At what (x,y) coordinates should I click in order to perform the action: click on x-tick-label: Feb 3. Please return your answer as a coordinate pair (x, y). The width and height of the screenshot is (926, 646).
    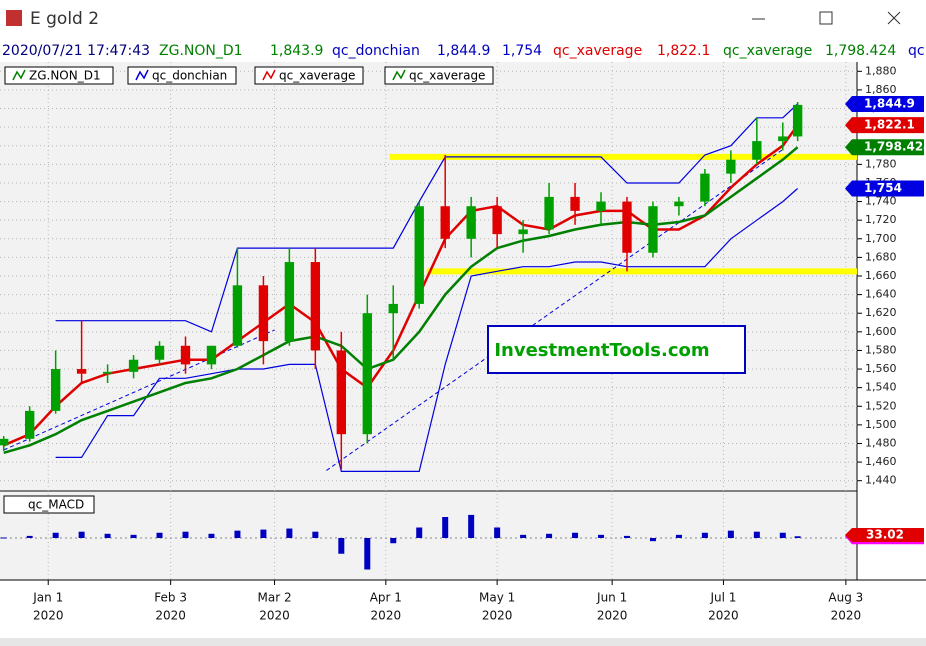
    Looking at the image, I should click on (170, 598).